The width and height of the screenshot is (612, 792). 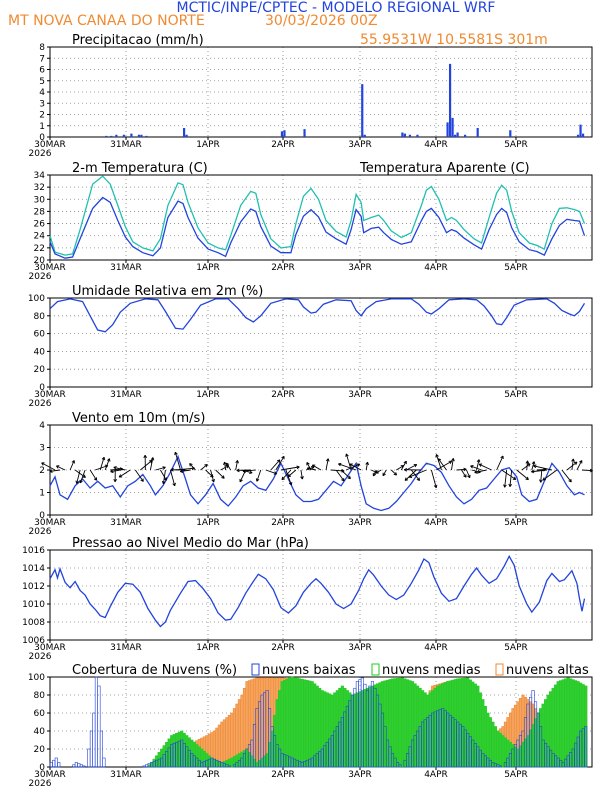 I want to click on y-tick-label: 100, so click(x=36, y=678).